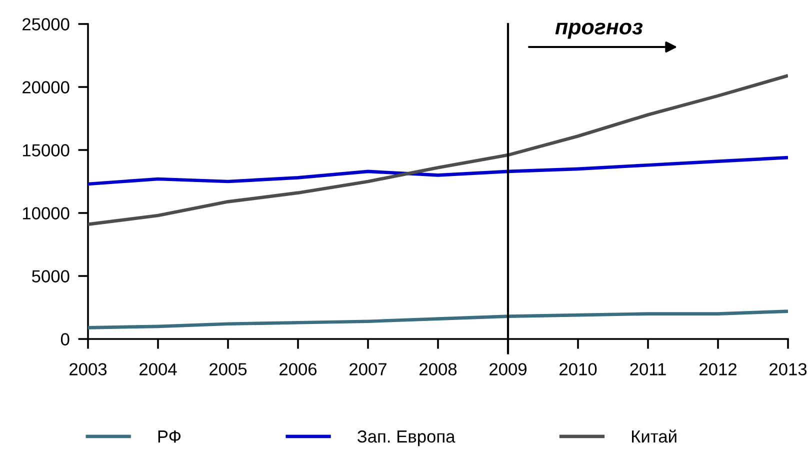 This screenshot has height=476, width=812. Describe the element at coordinates (46, 213) in the screenshot. I see `y-tick-label: 10000` at that location.